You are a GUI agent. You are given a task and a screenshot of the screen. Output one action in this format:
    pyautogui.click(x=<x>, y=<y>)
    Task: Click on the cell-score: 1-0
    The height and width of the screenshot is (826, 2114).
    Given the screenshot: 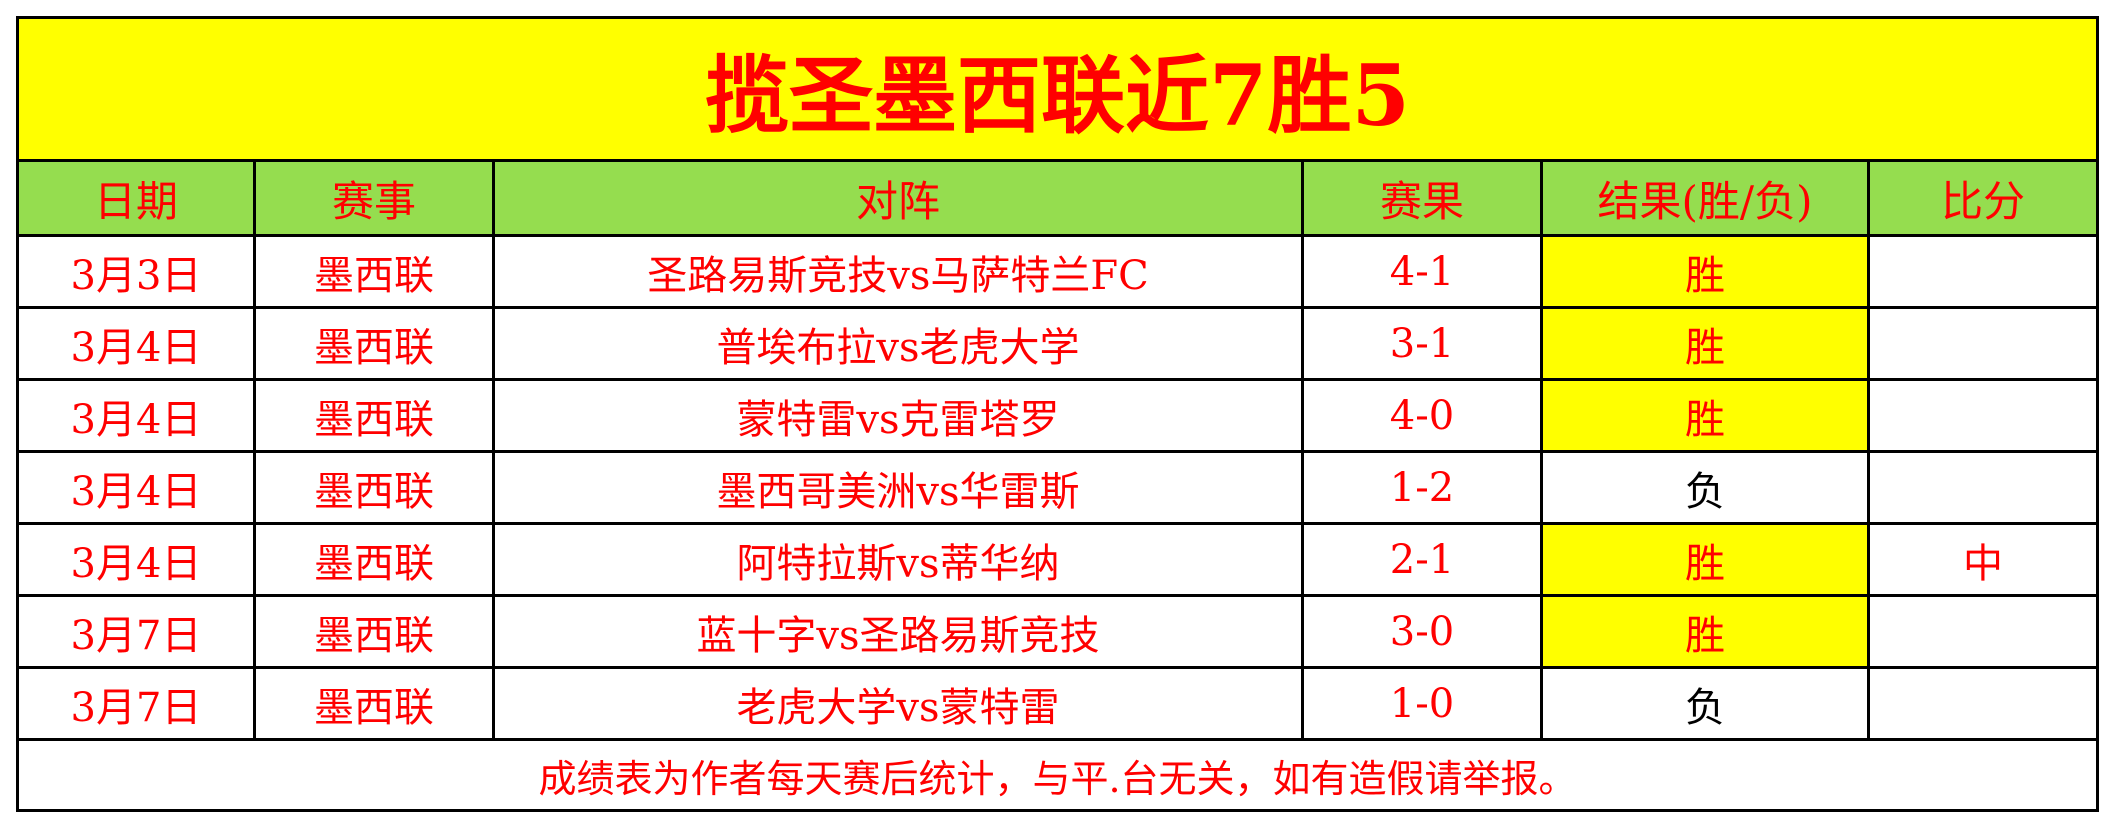 What is the action you would take?
    pyautogui.click(x=1422, y=703)
    